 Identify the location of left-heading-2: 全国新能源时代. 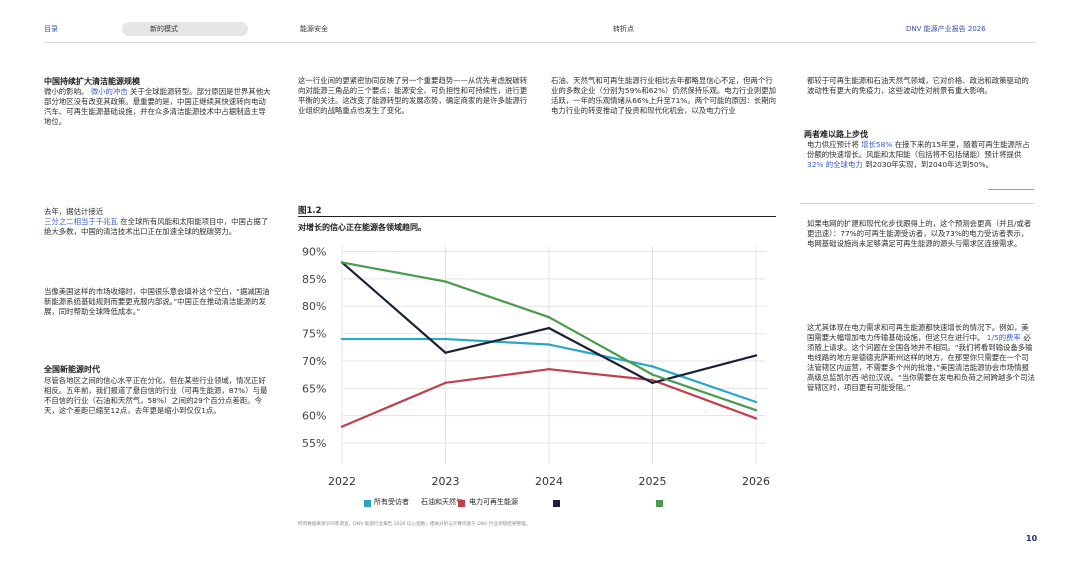
(72, 369).